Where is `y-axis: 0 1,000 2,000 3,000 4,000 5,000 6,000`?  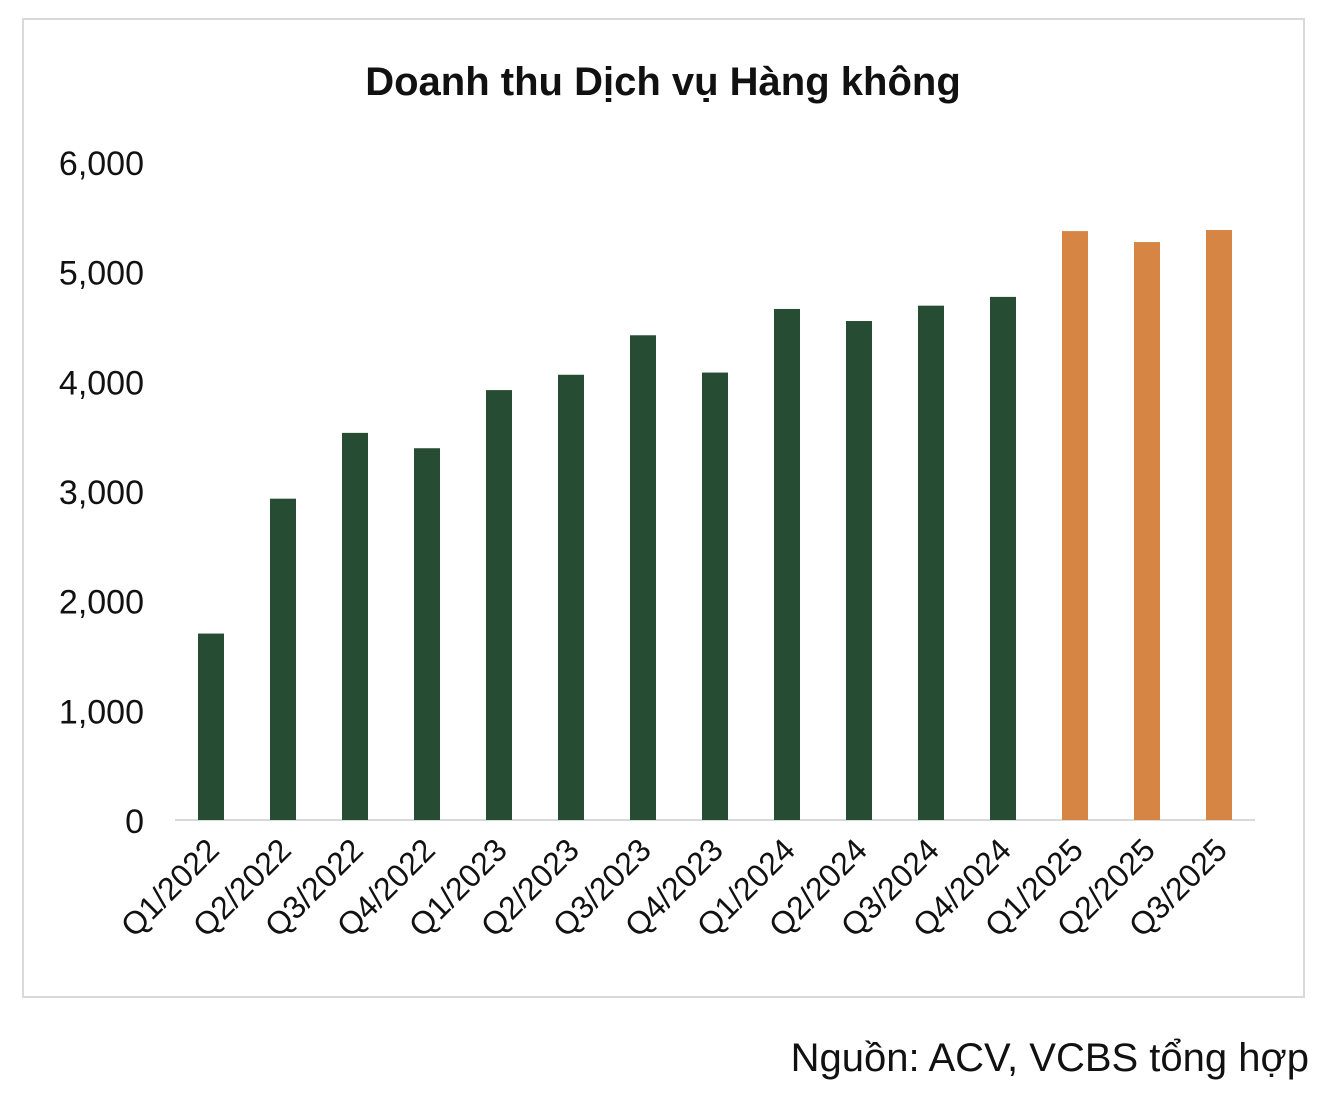 y-axis: 0 1,000 2,000 3,000 4,000 5,000 6,000 is located at coordinates (101, 493).